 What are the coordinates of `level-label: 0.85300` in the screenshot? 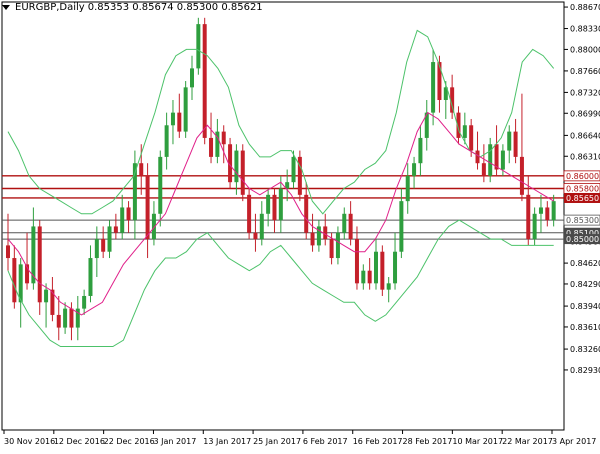 It's located at (582, 220).